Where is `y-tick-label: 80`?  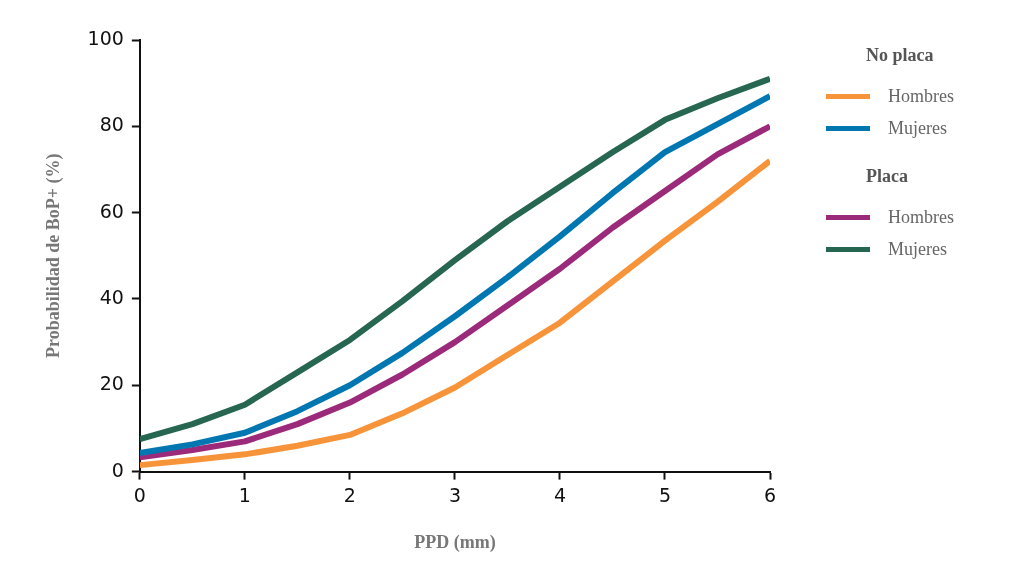 y-tick-label: 80 is located at coordinates (111, 124).